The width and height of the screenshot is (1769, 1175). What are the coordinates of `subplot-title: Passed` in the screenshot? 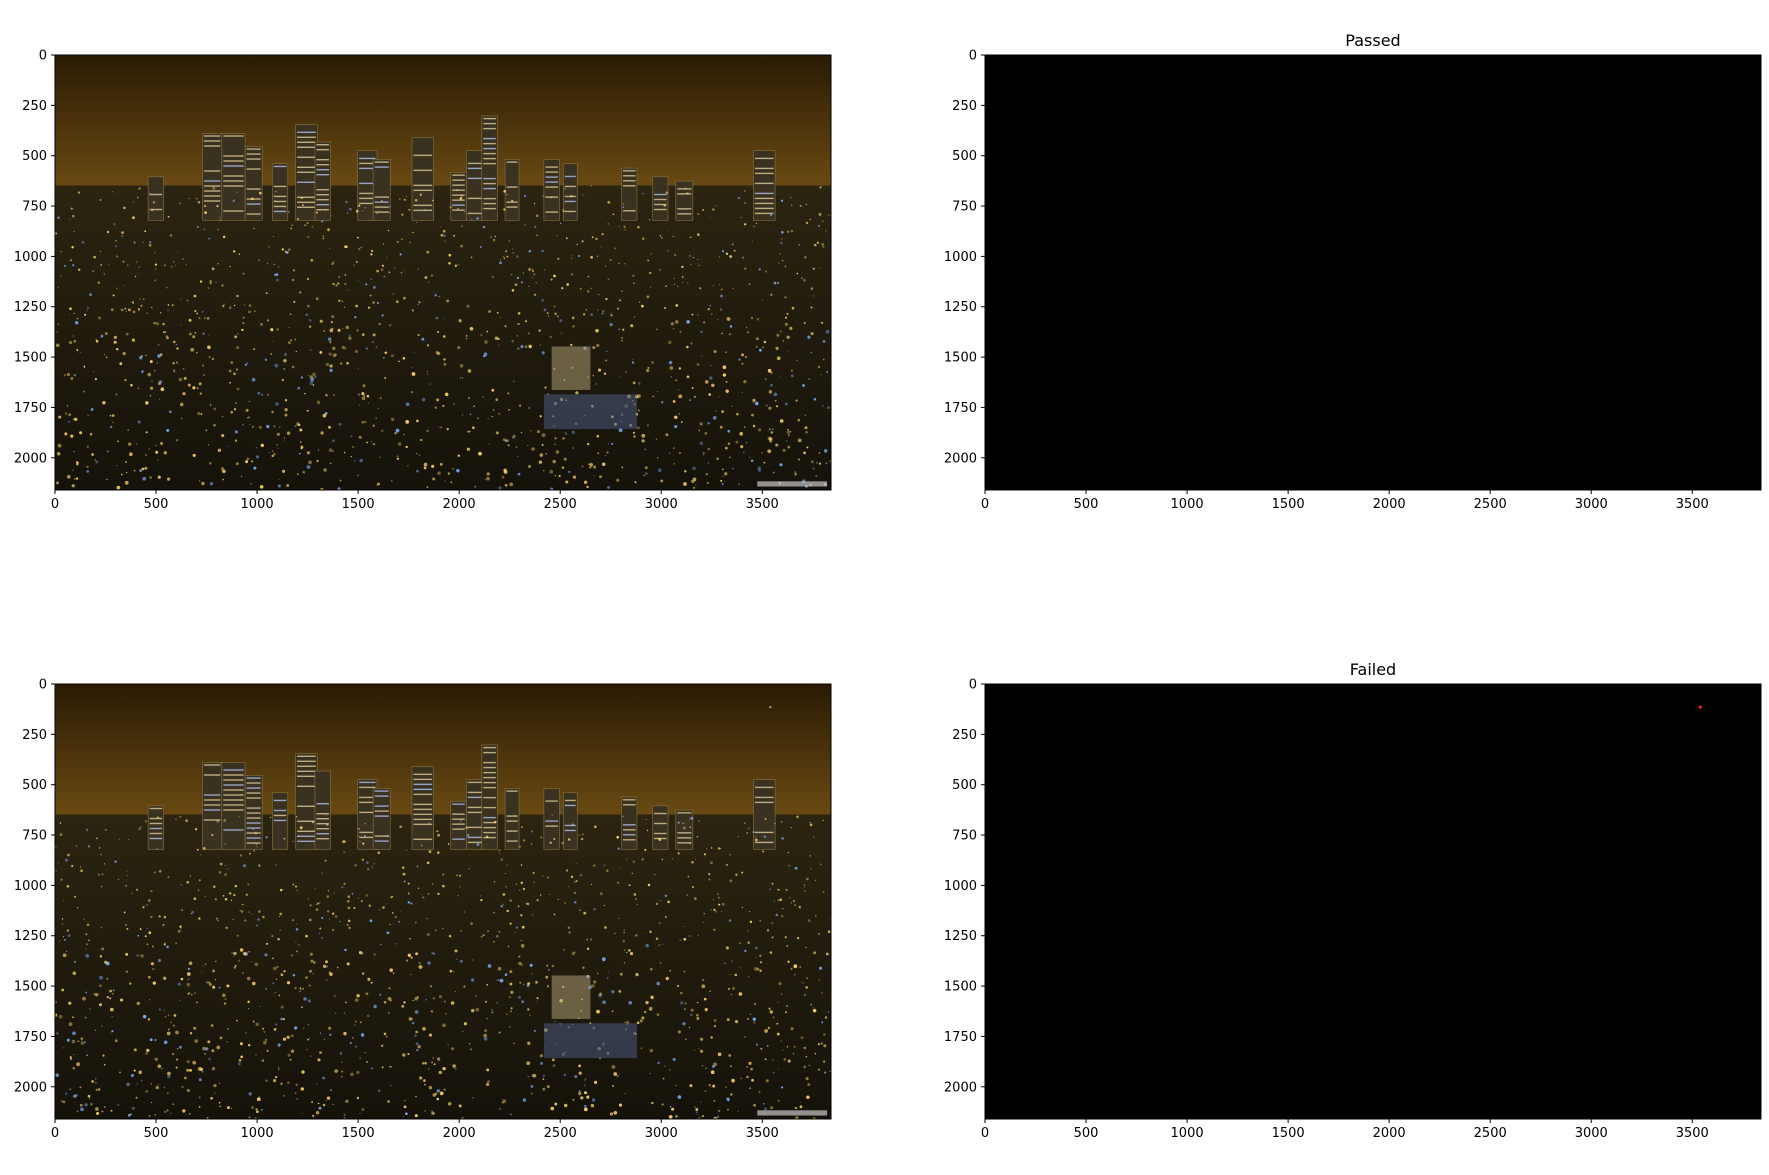 It's located at (1372, 40).